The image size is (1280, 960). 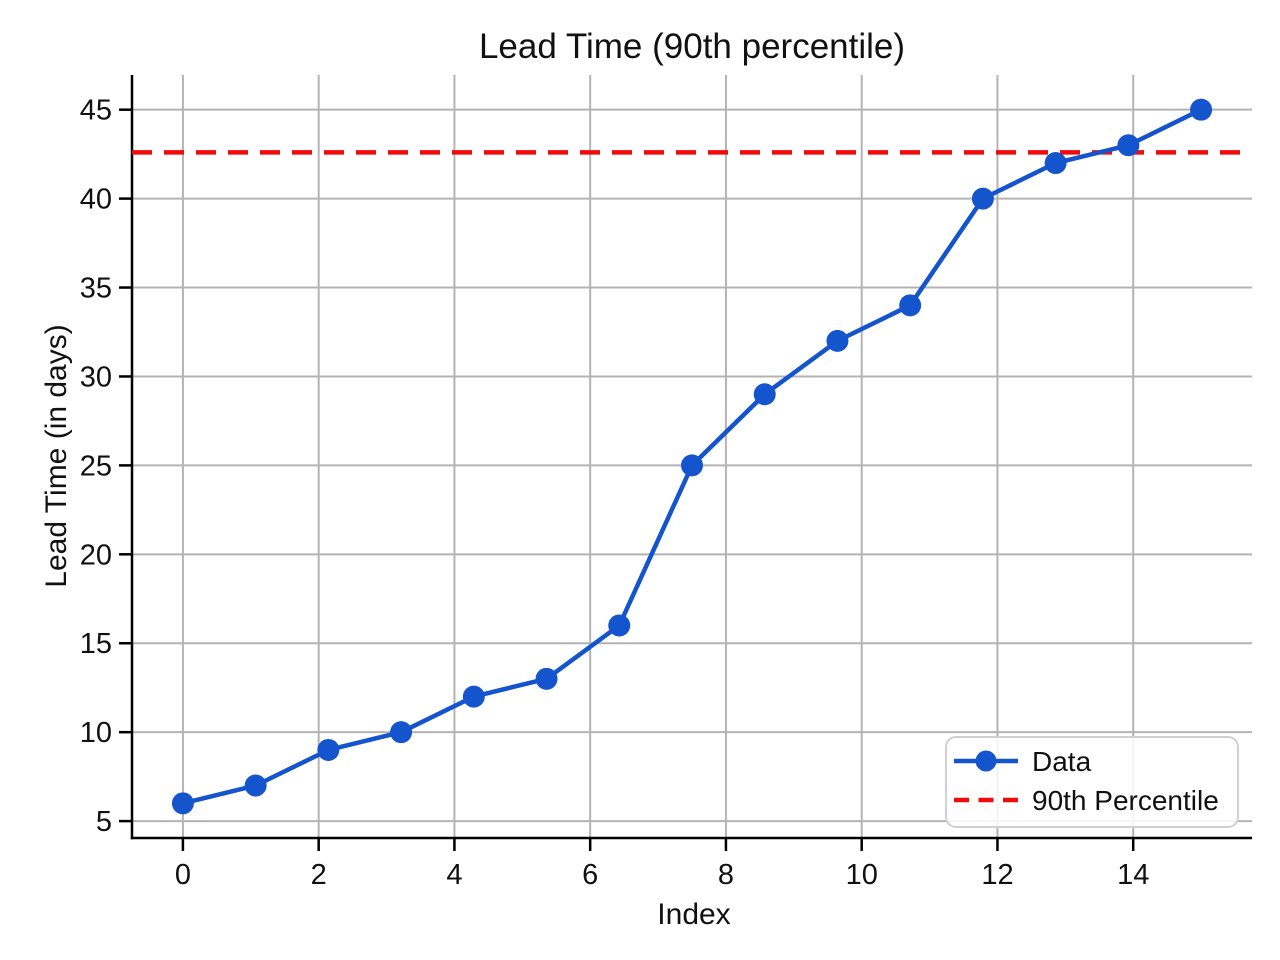 I want to click on legend-data-marker-sample, so click(x=986, y=761).